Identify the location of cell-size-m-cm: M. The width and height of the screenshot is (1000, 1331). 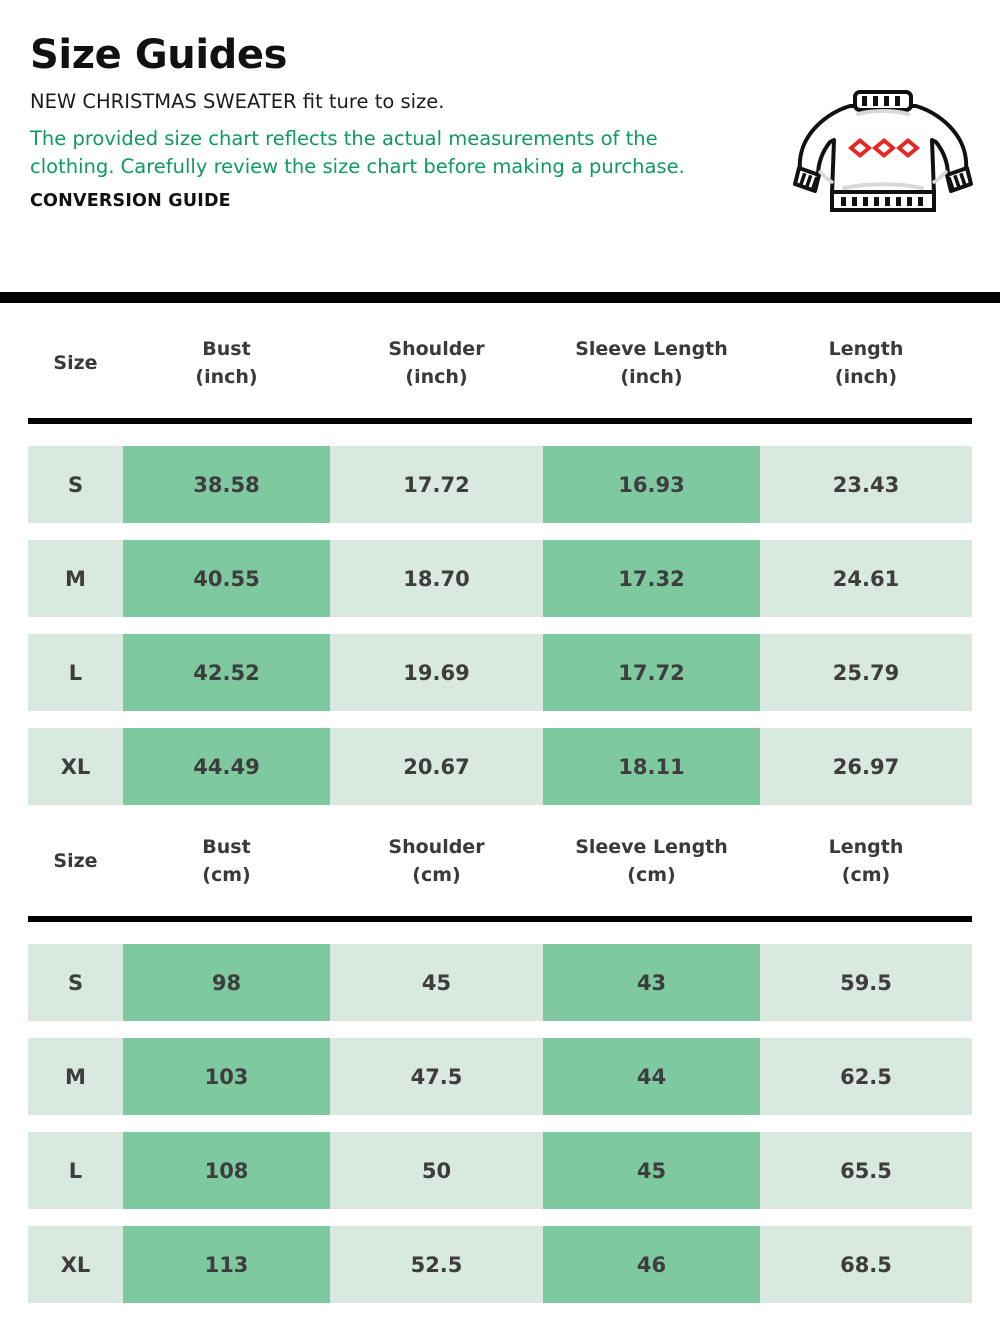
(75, 1076).